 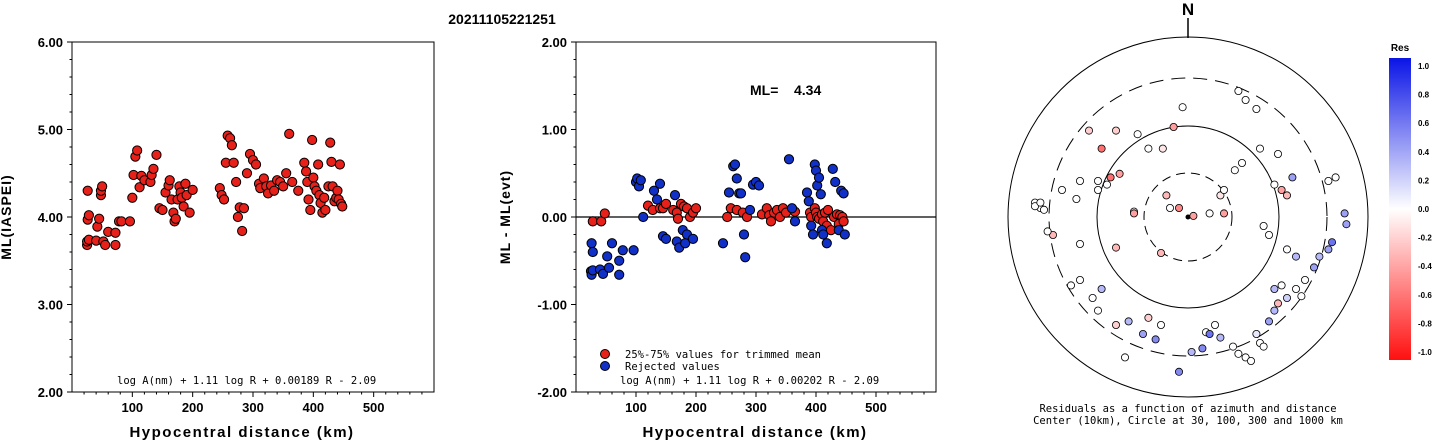 What do you see at coordinates (756, 407) in the screenshot?
I see `mid-xtick-label: 300` at bounding box center [756, 407].